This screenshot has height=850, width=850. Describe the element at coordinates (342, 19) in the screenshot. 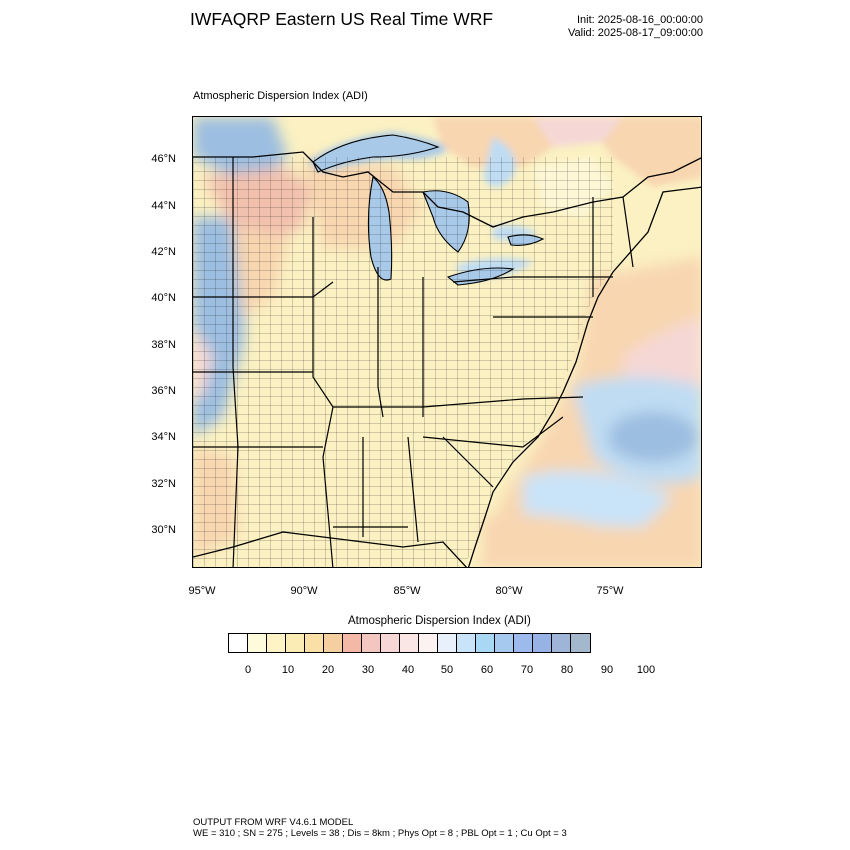

I see `main-title: IWFAQRP Eastern US Real Time WRF` at that location.